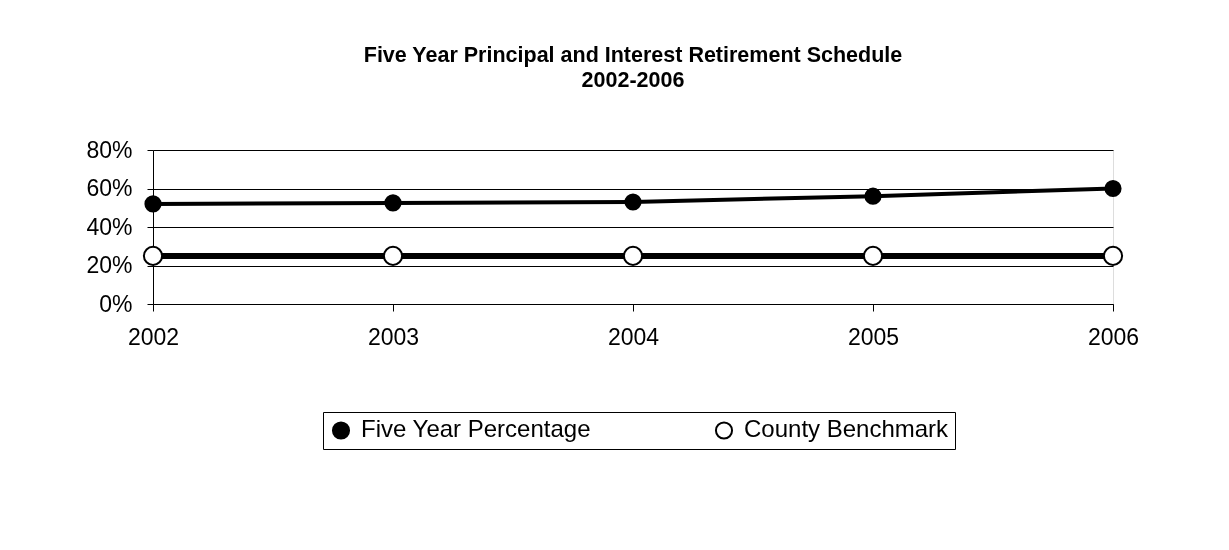 This screenshot has width=1229, height=550. Describe the element at coordinates (873, 336) in the screenshot. I see `x-tick-label: 2005` at that location.